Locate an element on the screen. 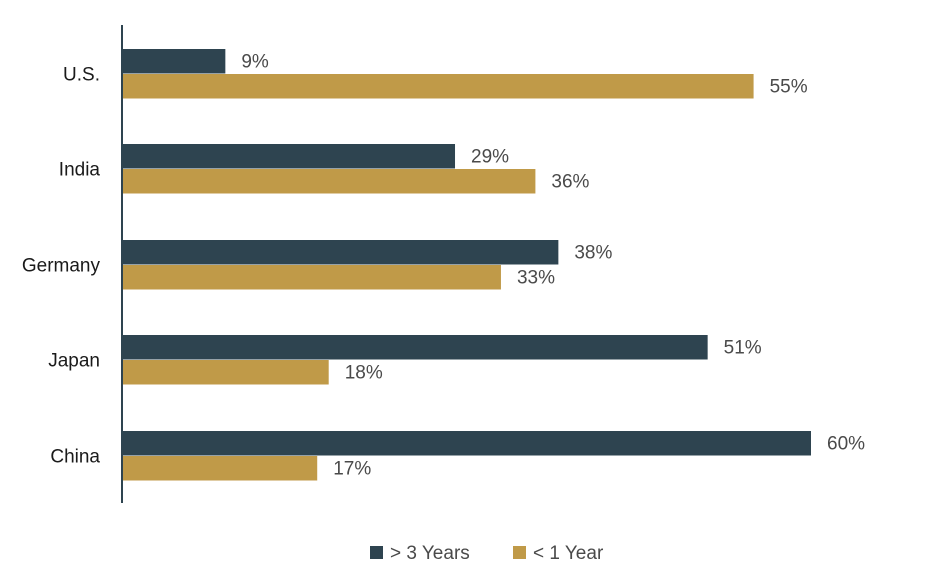  data-label-india-series-1: 36% is located at coordinates (570, 181).